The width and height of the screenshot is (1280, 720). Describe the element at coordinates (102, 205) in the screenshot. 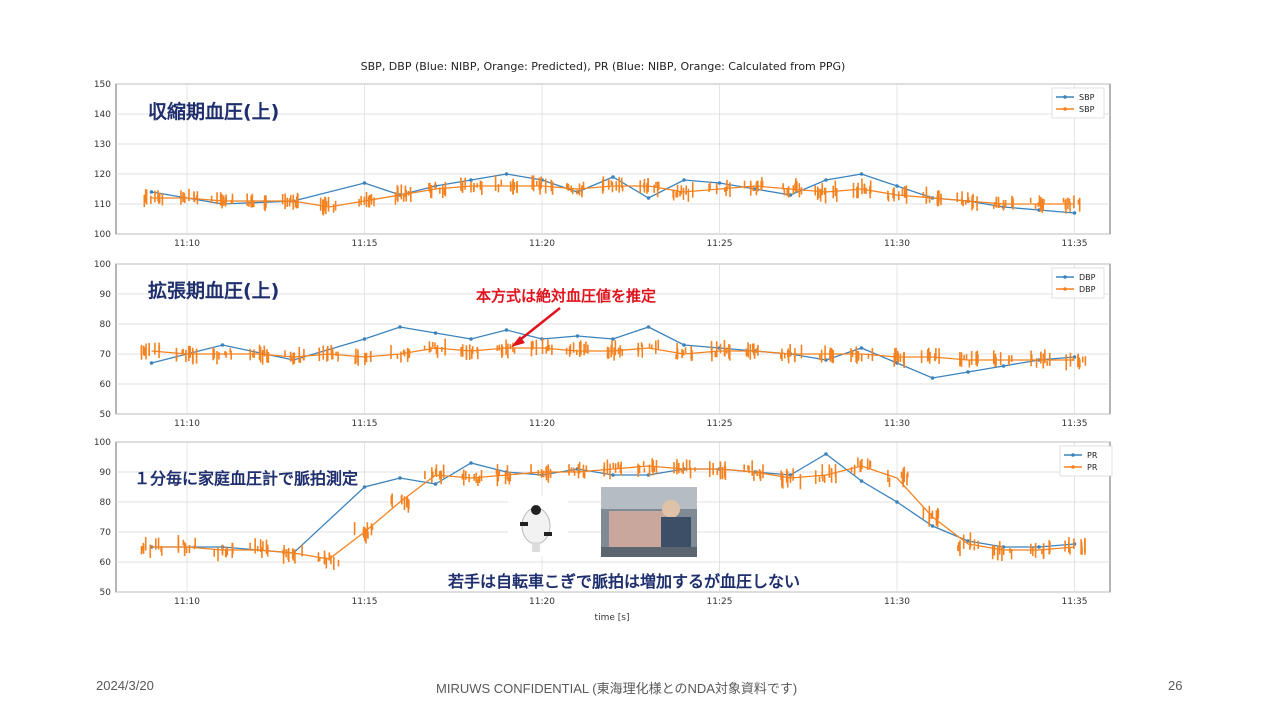

I see `y-tick-label: 110` at that location.